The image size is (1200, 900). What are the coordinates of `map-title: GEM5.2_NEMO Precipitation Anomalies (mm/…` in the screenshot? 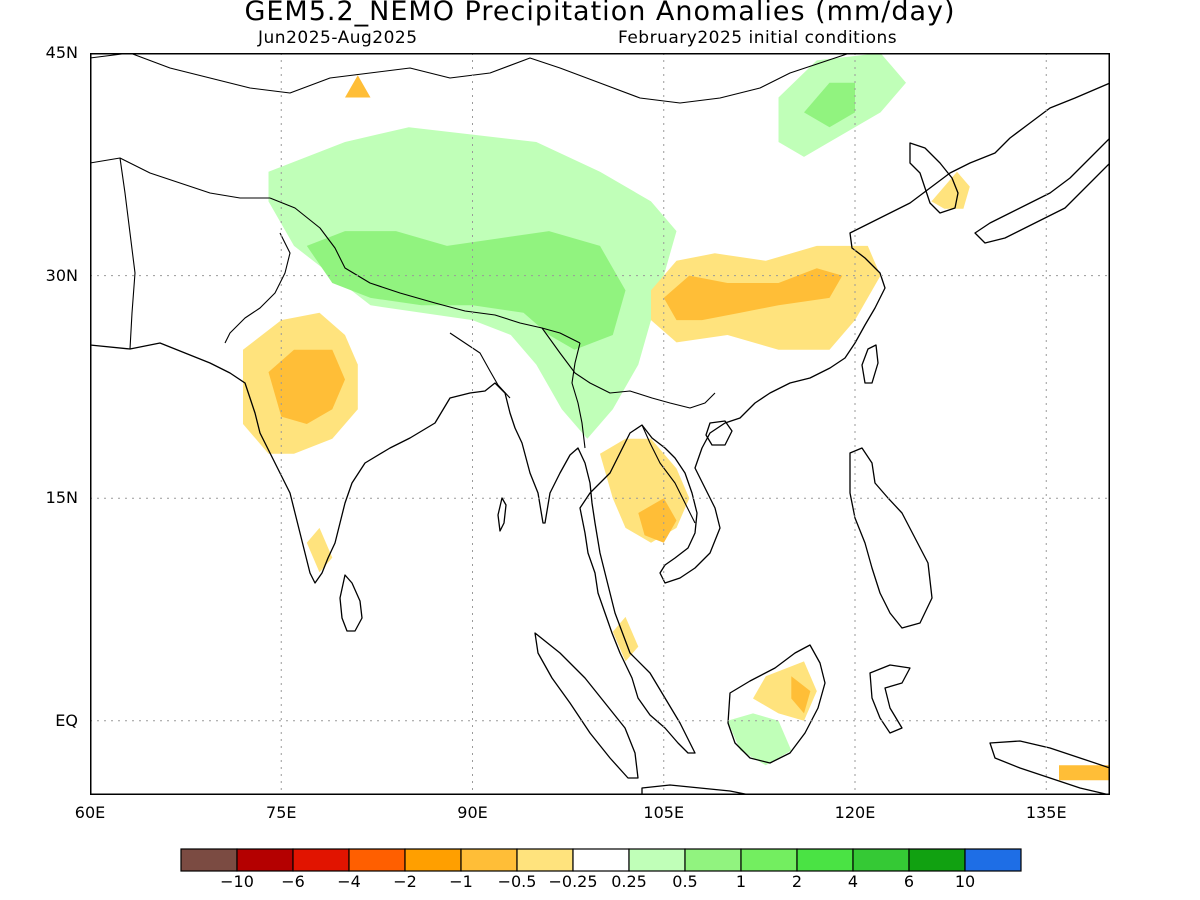 It's located at (600, 13).